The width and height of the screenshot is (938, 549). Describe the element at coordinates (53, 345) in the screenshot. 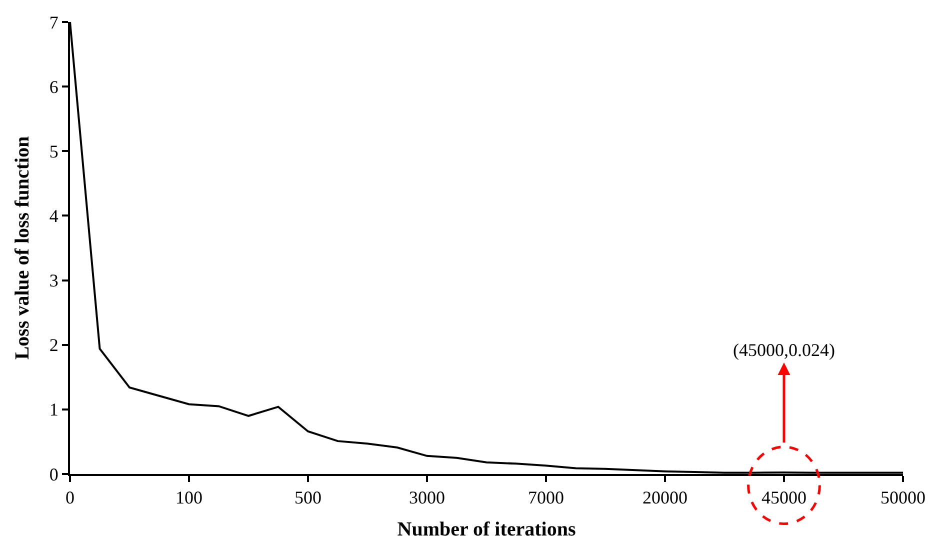

I see `y-tick-label: 2` at that location.